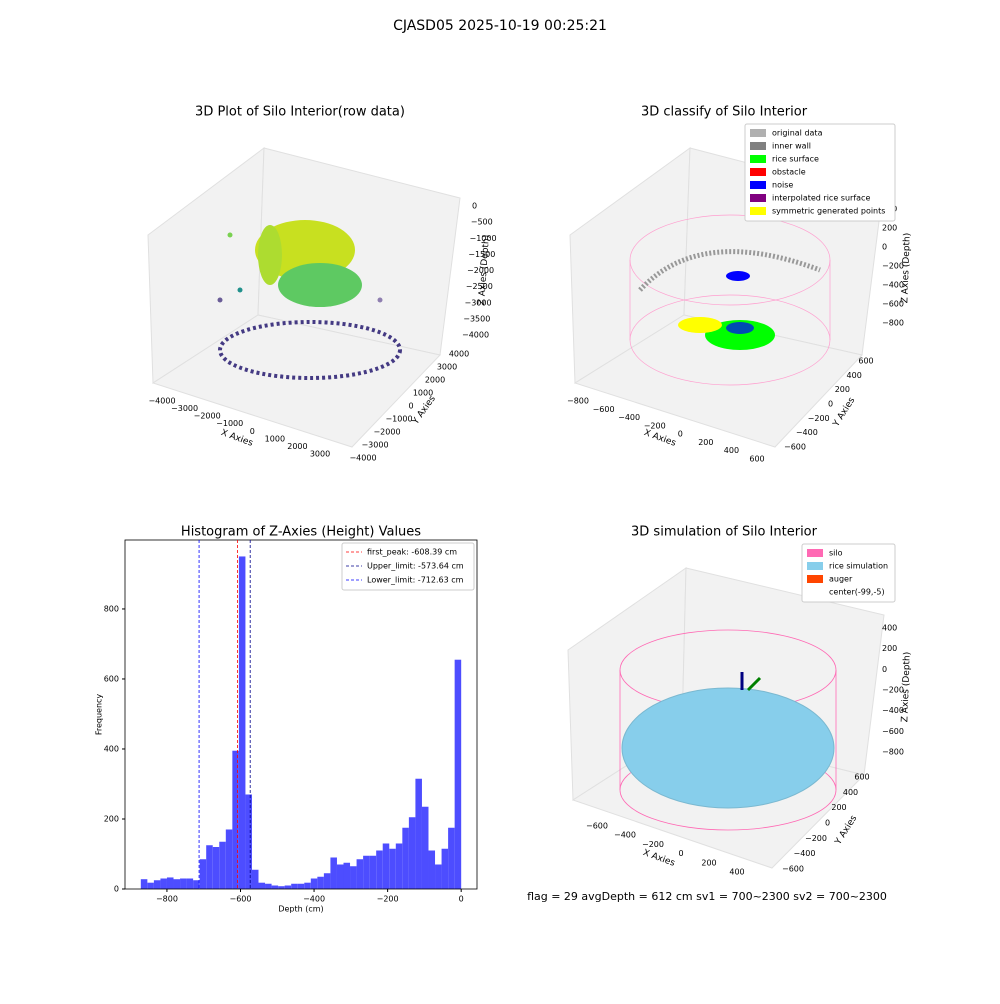 This screenshot has height=1004, width=1000. Describe the element at coordinates (828, 211) in the screenshot. I see `legend-label: symmetric generated points` at that location.